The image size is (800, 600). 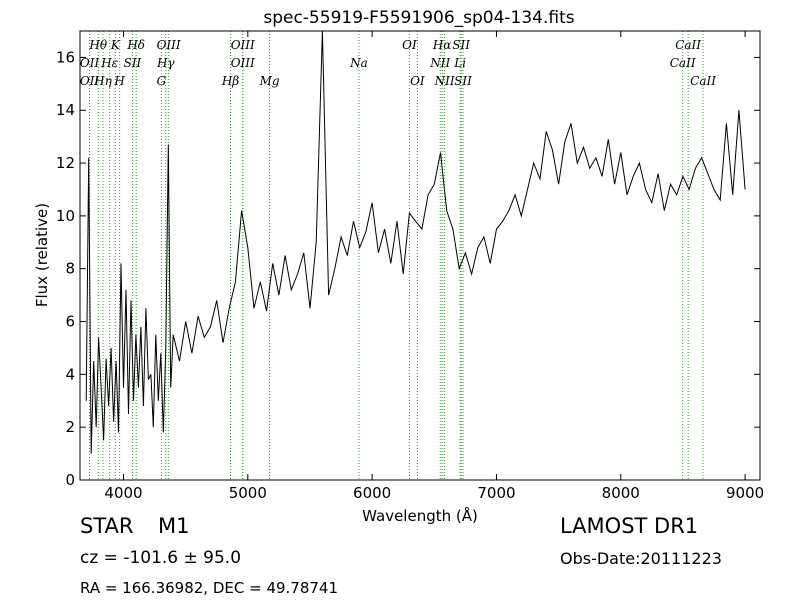 I want to click on line-label: Hε, so click(x=109, y=63).